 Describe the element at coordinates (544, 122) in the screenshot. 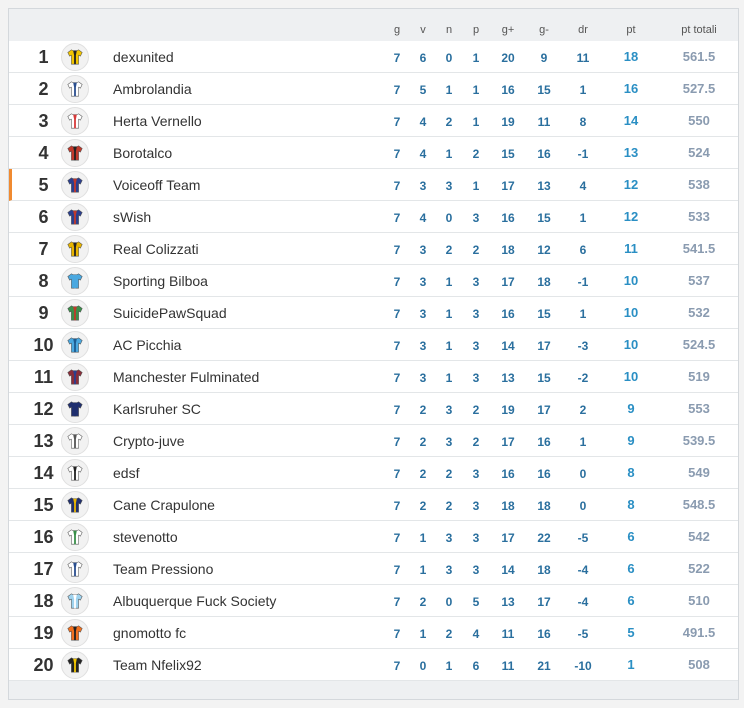

I see `goals-against: 11` at that location.